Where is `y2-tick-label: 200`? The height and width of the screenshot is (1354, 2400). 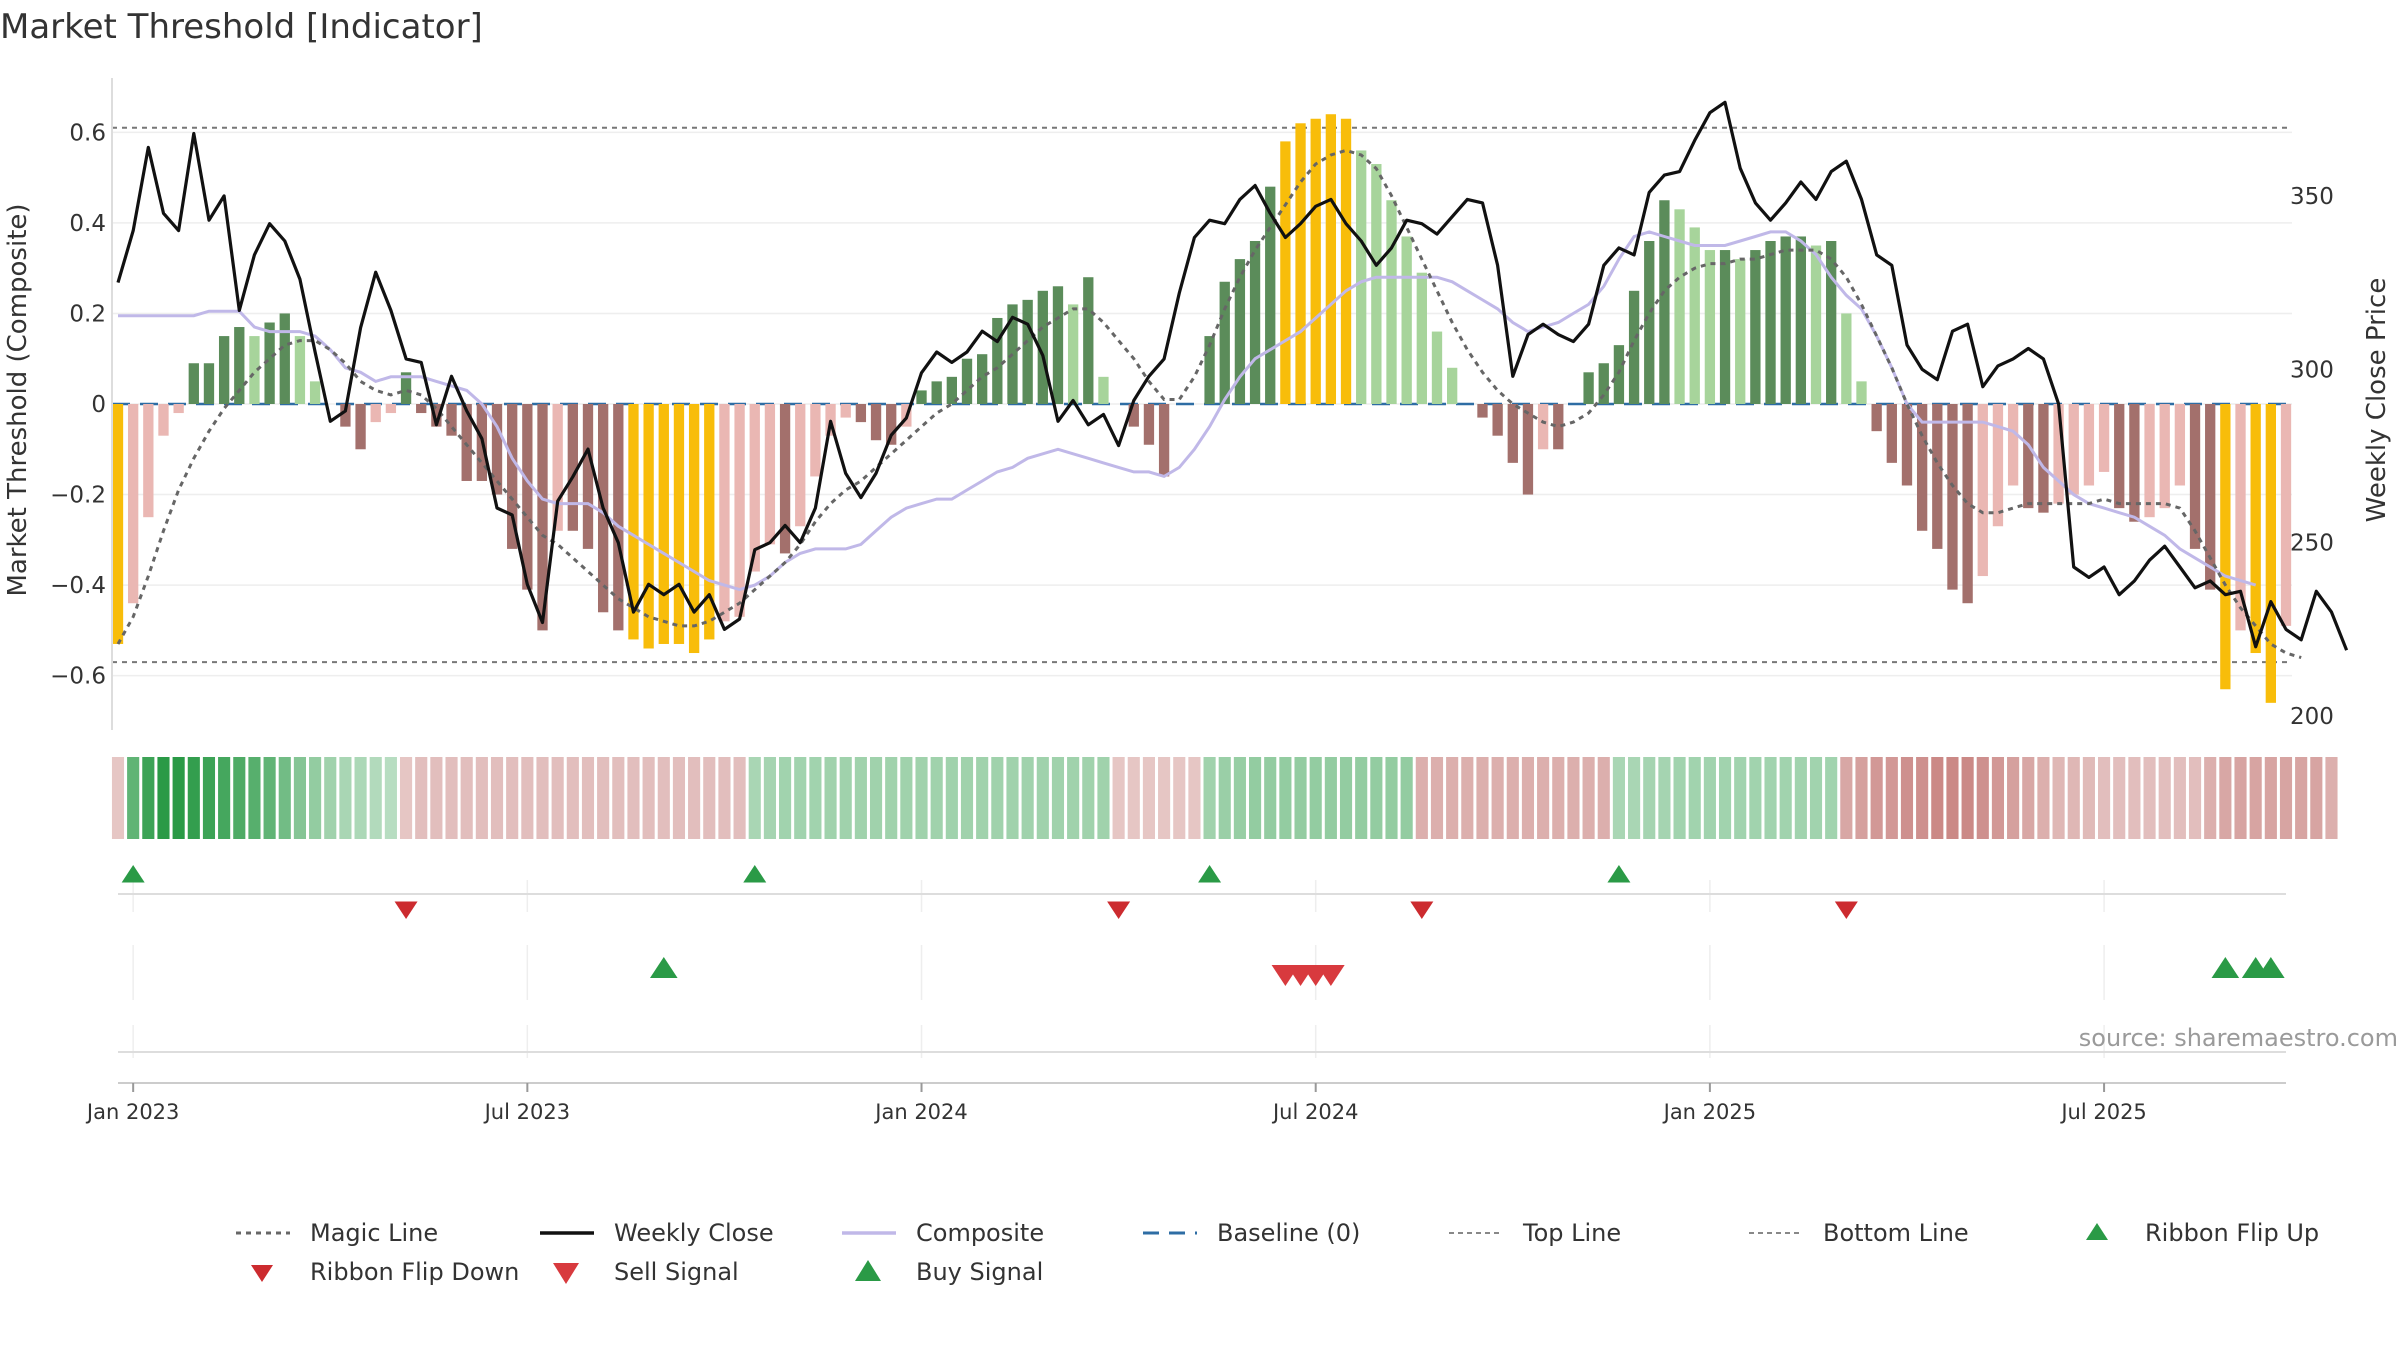
y2-tick-label: 200 is located at coordinates (2312, 717).